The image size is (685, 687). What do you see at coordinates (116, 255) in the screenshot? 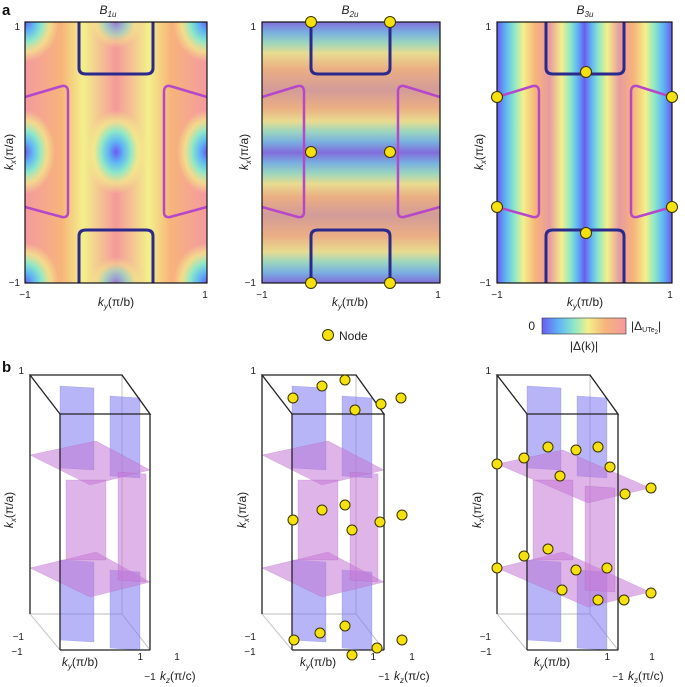
I see `fermi-surface-bottom` at bounding box center [116, 255].